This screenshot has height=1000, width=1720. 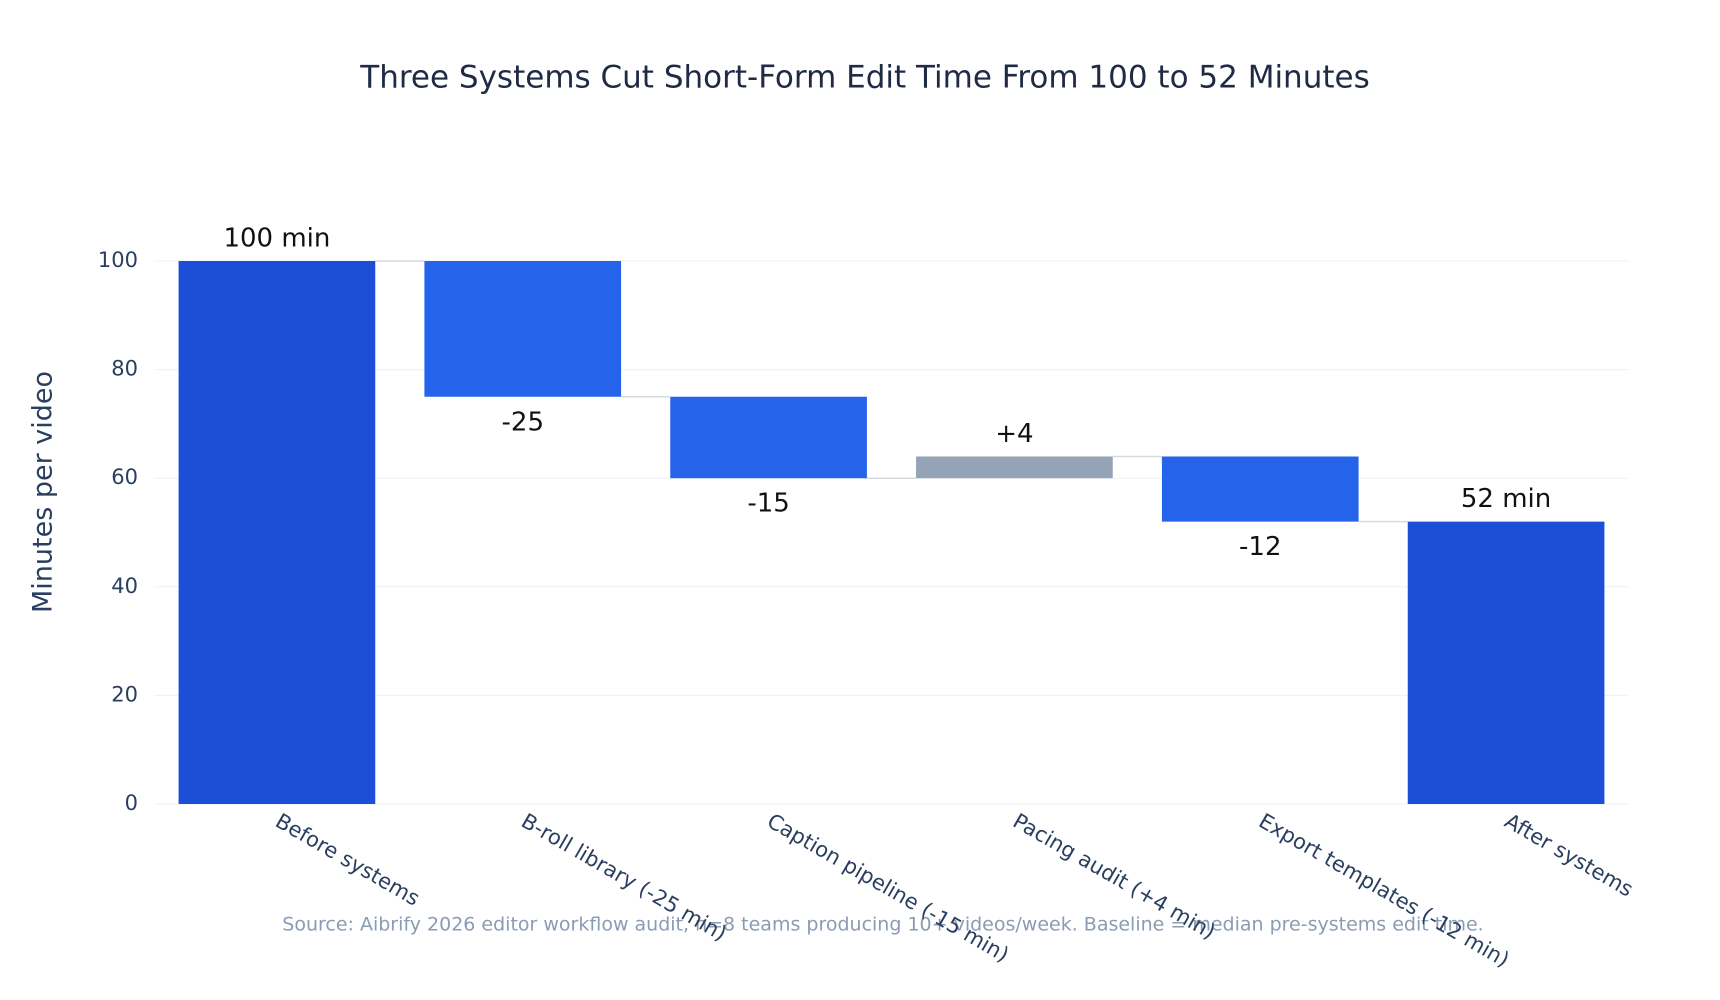 What do you see at coordinates (523, 422) in the screenshot?
I see `value-label: -25` at bounding box center [523, 422].